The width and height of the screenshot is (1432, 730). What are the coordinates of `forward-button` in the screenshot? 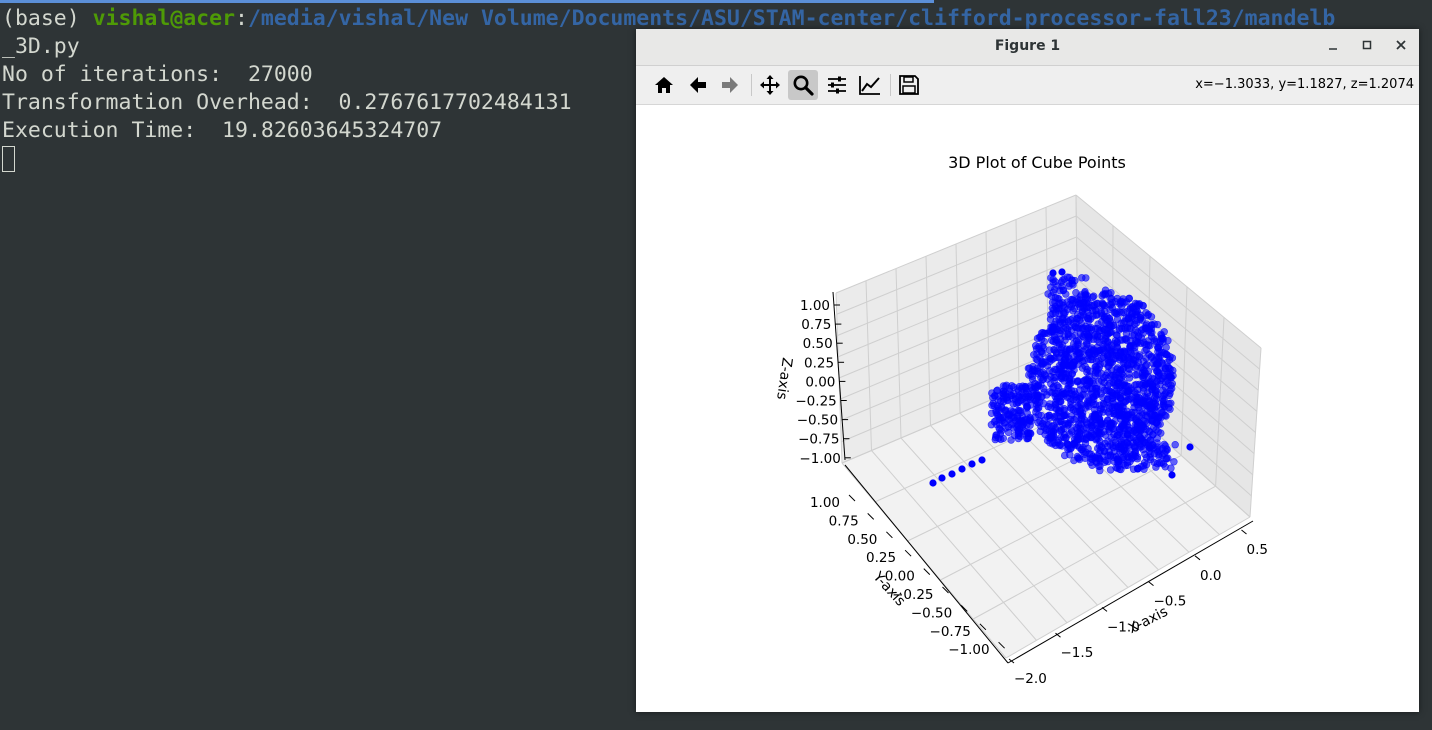 It's located at (730, 85).